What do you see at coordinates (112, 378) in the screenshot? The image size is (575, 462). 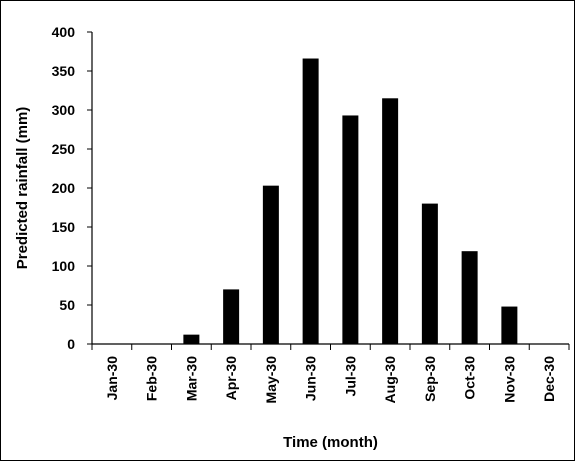 I see `x-tick-label: Jan-30` at bounding box center [112, 378].